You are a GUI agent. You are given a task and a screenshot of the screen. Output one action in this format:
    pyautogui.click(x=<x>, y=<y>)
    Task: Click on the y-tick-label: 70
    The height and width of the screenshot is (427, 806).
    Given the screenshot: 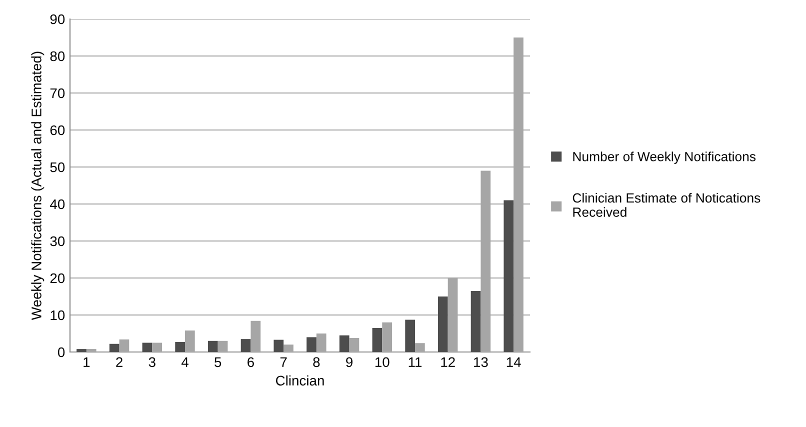 What is the action you would take?
    pyautogui.click(x=57, y=93)
    